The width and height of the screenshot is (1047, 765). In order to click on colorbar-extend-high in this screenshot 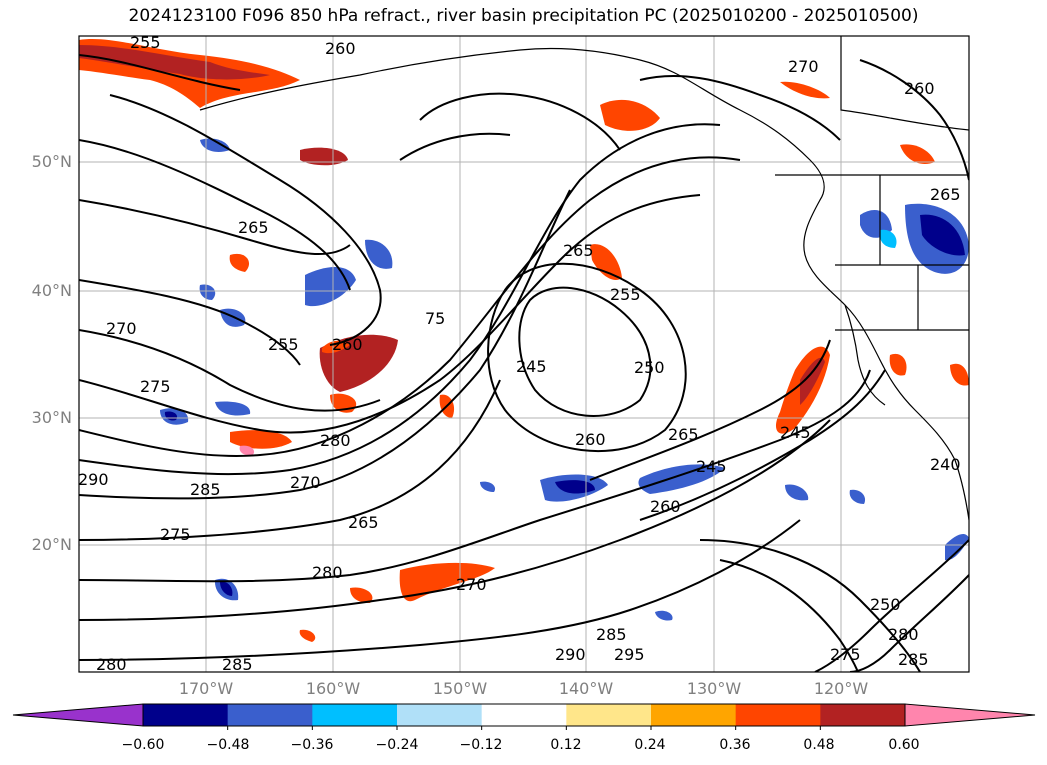, I will do `click(970, 715)`.